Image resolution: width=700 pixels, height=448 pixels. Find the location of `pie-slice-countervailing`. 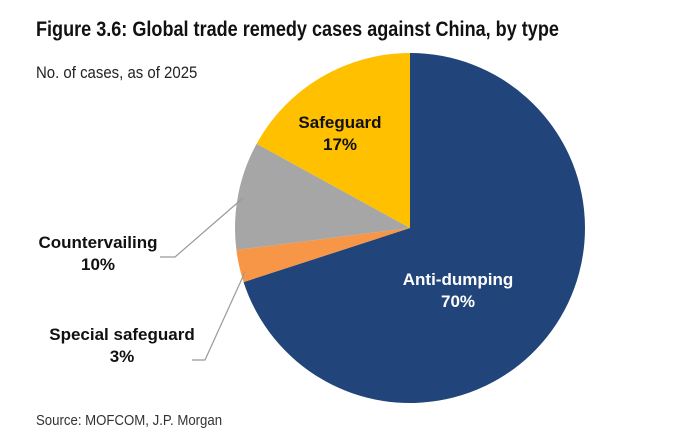

pie-slice-countervailing is located at coordinates (322, 196).